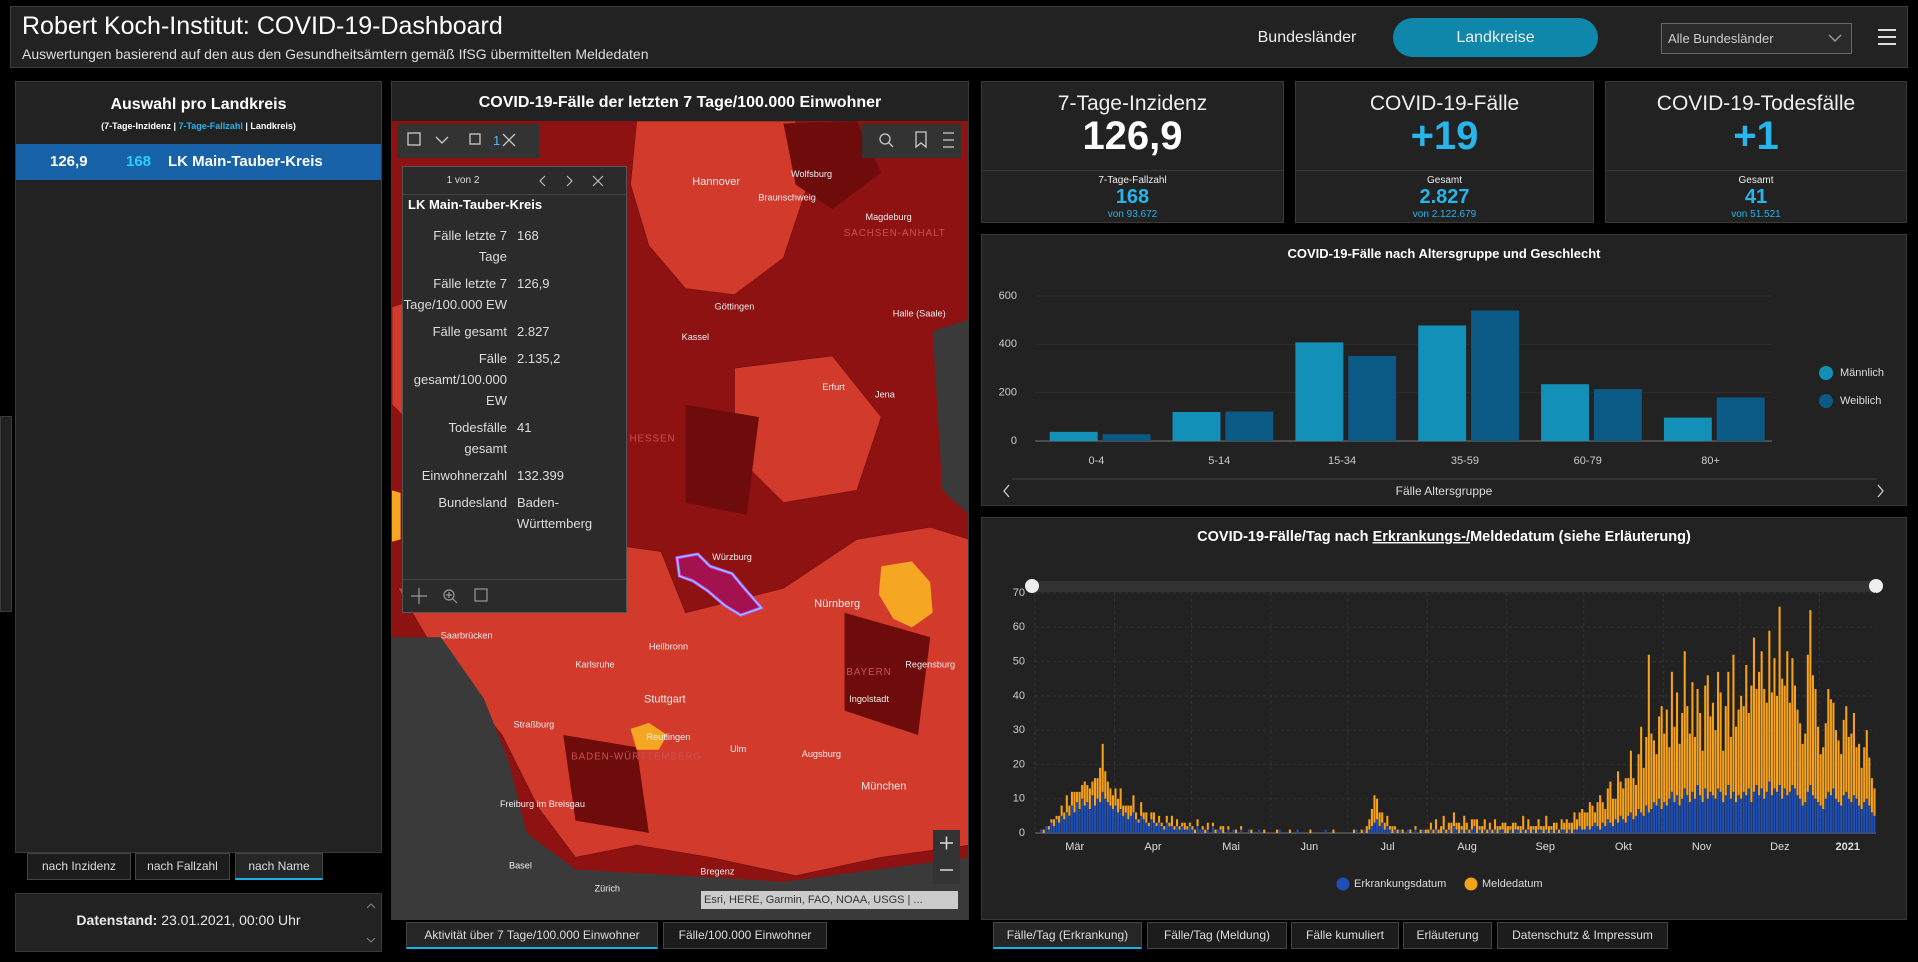  I want to click on map-toolbar-left, so click(468, 141).